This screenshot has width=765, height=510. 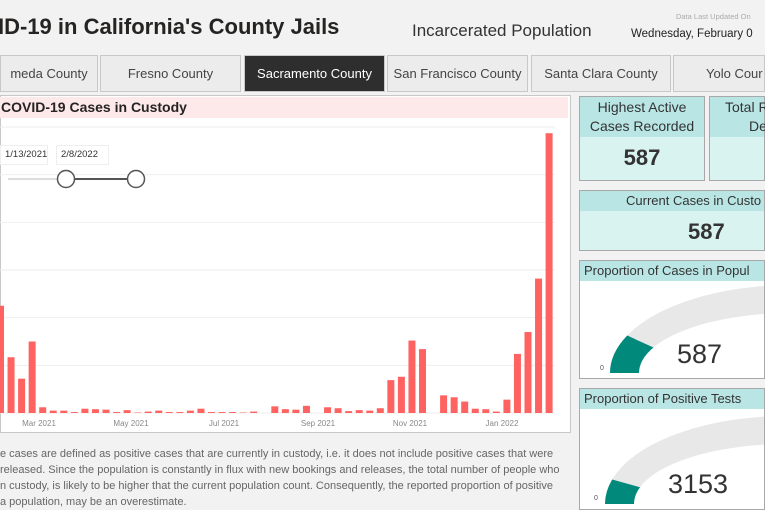 I want to click on tab-label: Yolo Cour, so click(x=734, y=73).